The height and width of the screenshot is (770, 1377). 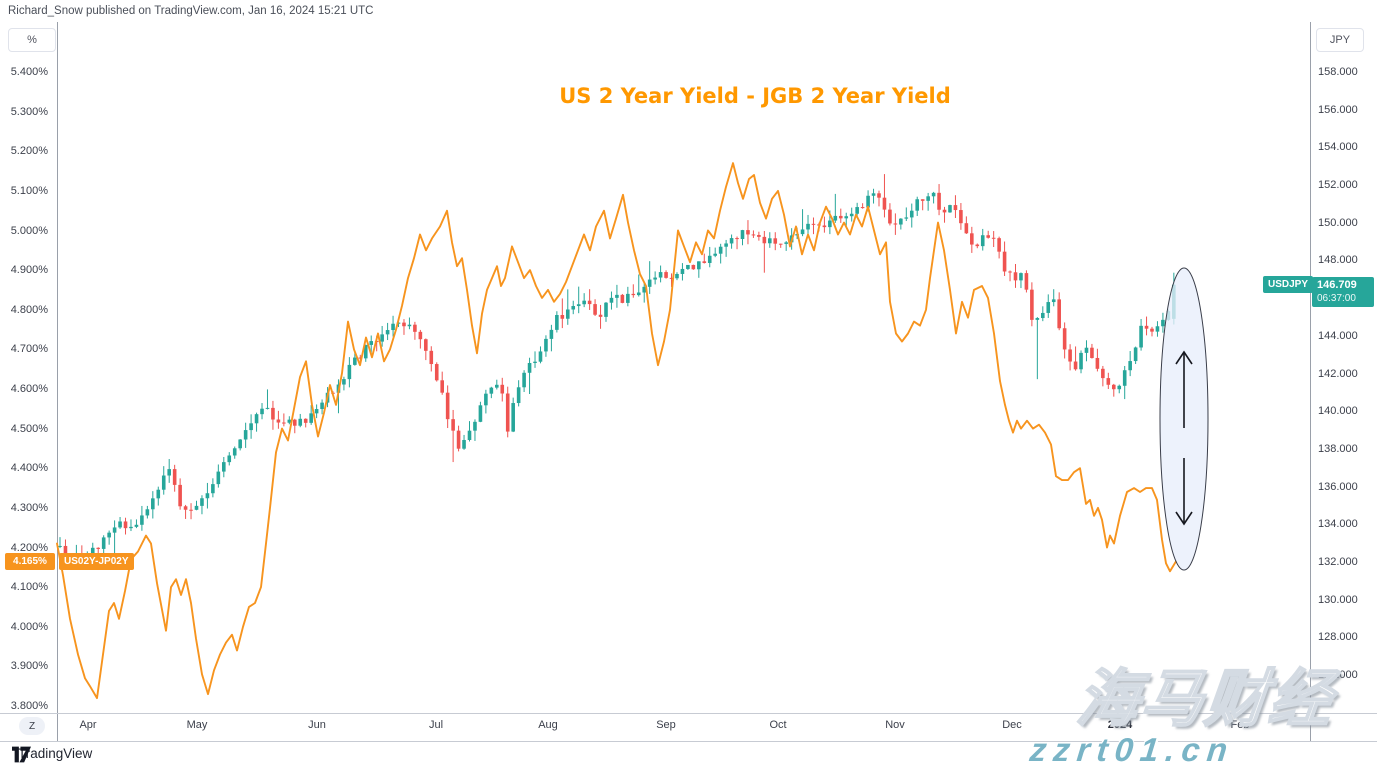 What do you see at coordinates (29, 626) in the screenshot?
I see `left-scale-tick: 4.000%` at bounding box center [29, 626].